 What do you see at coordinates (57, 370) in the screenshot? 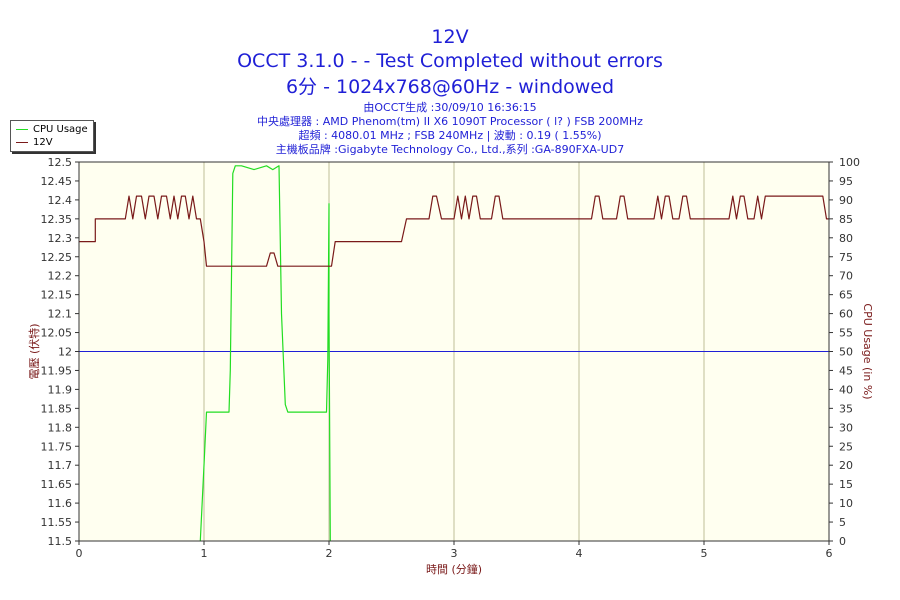
I see `y-left-tick-label: 11.95` at bounding box center [57, 370].